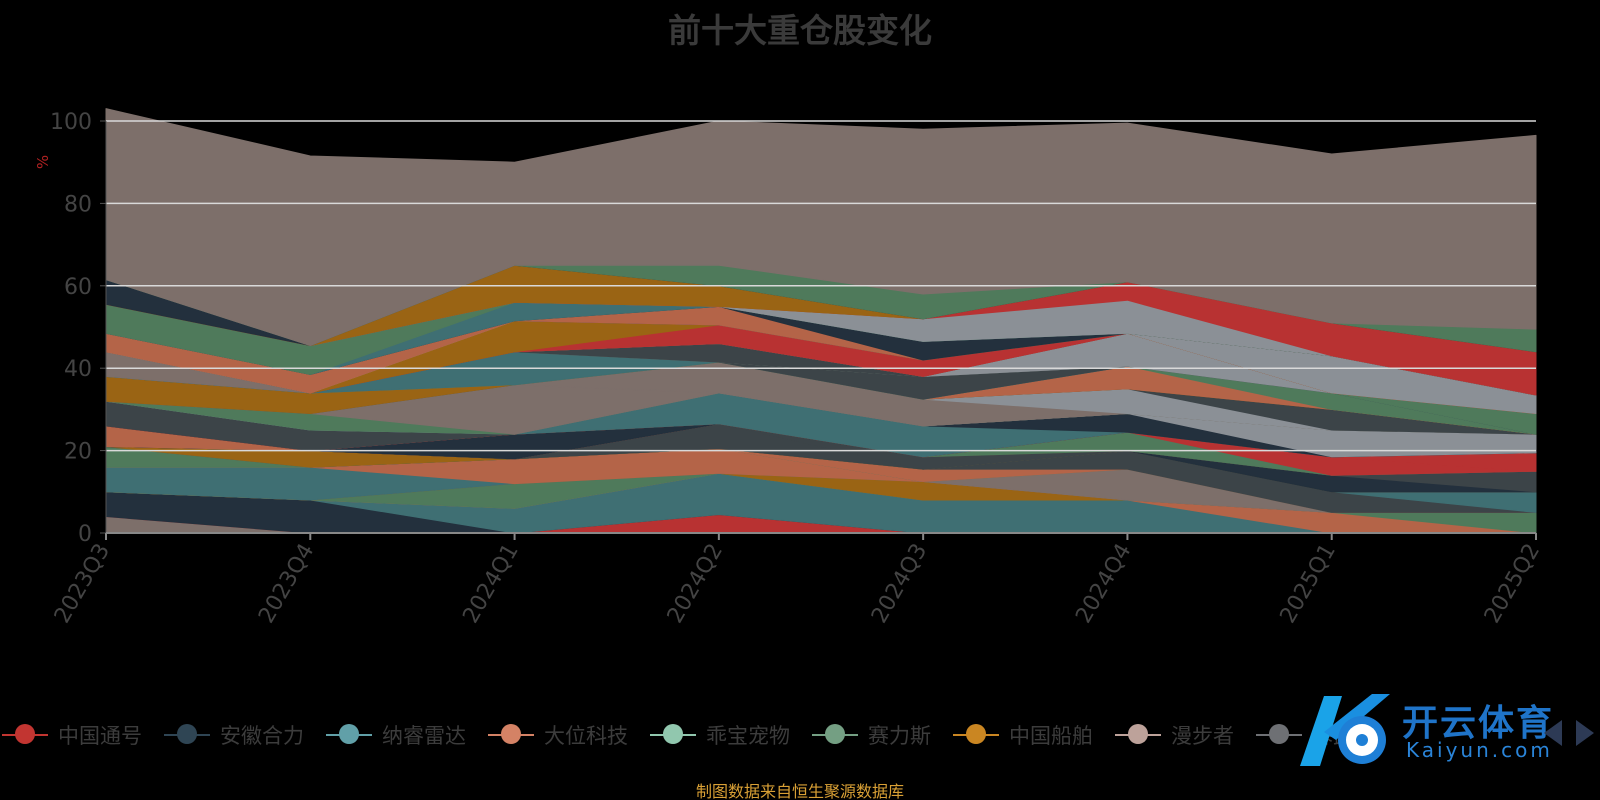  I want to click on watermark-text-en: Kaiyun.com, so click(1479, 750).